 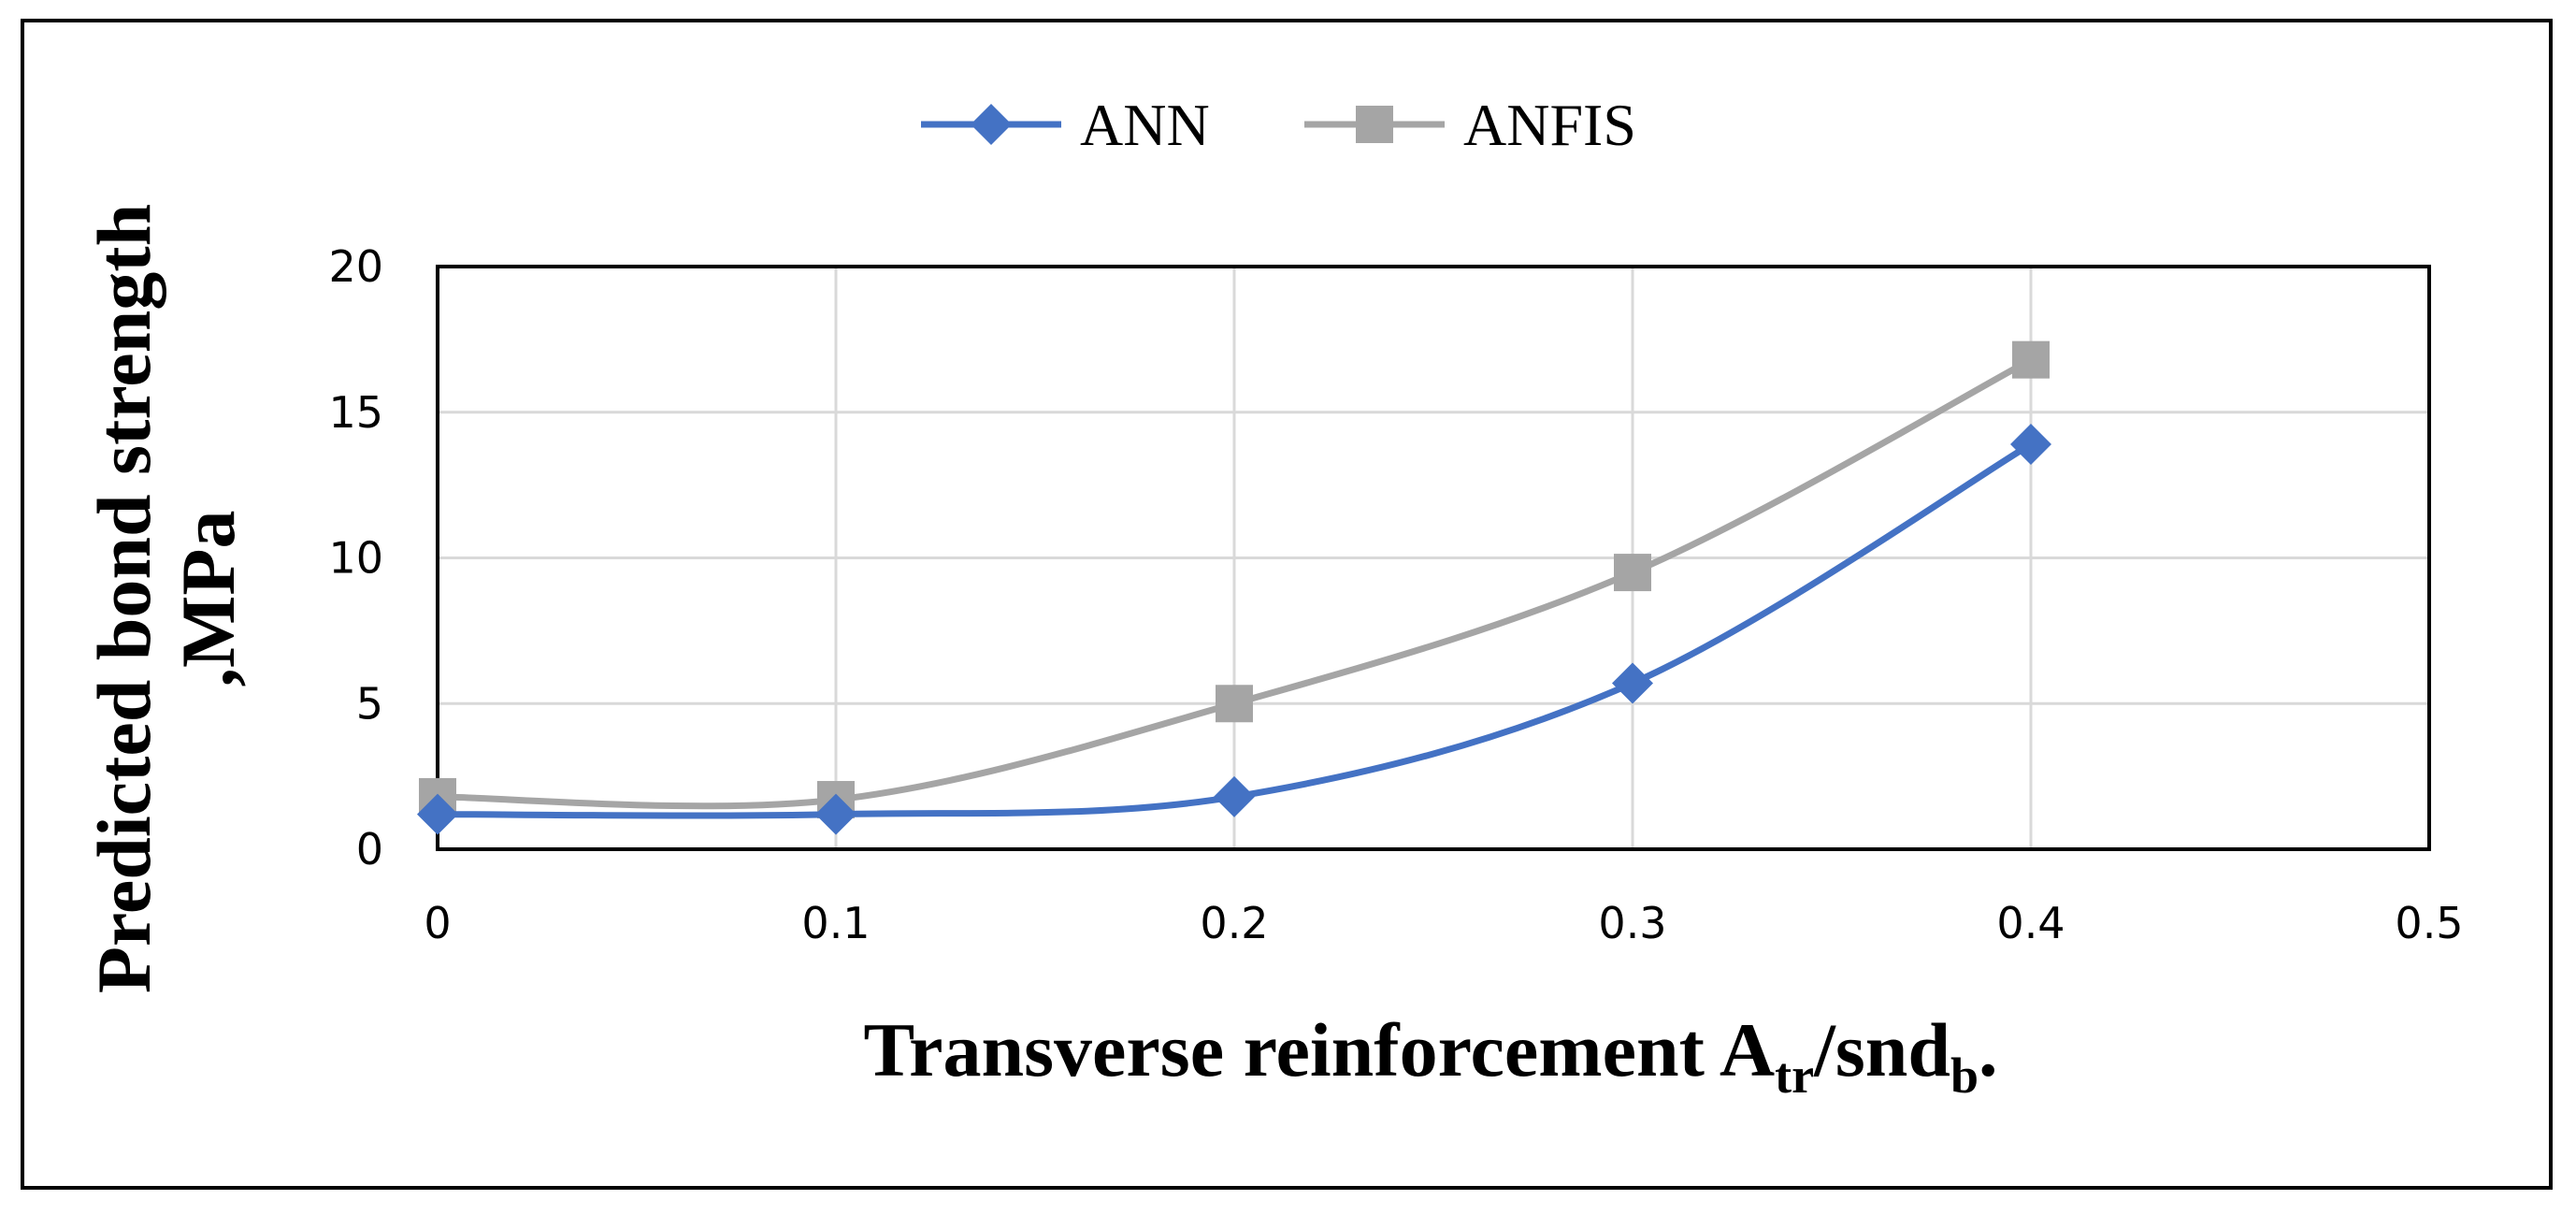 What do you see at coordinates (1795, 1076) in the screenshot?
I see `x-axis-title-sub1: tr` at bounding box center [1795, 1076].